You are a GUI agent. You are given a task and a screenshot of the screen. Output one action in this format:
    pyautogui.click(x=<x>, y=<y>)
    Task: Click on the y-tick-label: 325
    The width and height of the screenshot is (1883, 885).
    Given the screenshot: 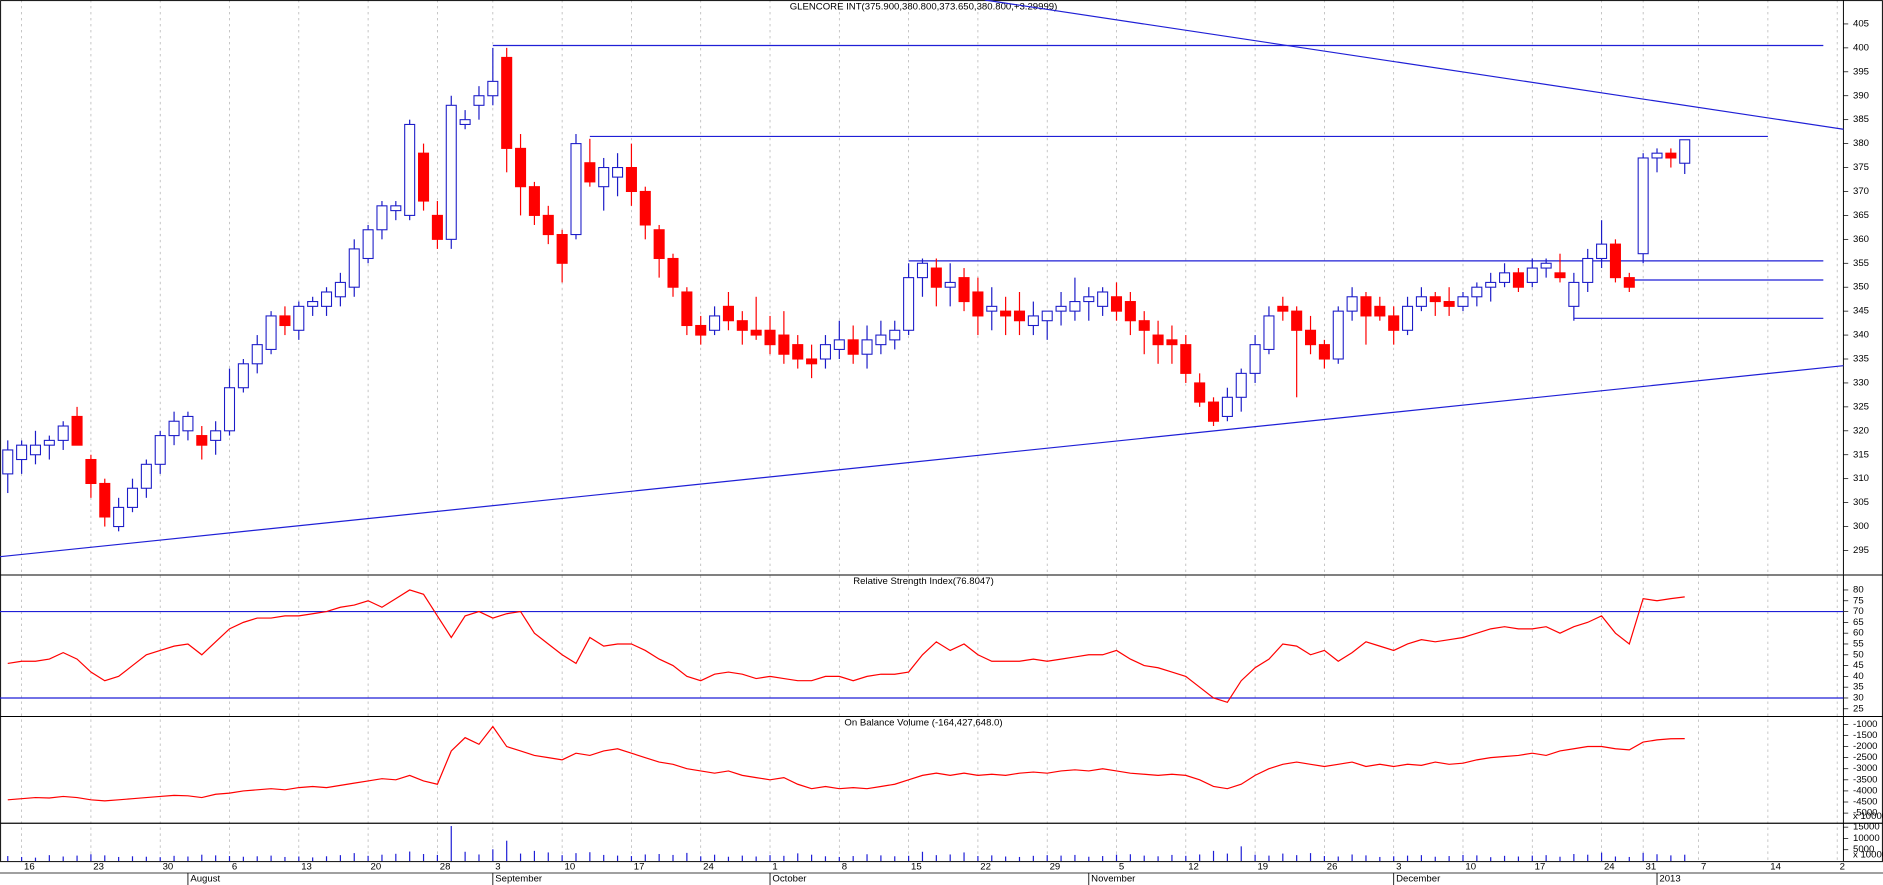 What is the action you would take?
    pyautogui.click(x=1861, y=406)
    